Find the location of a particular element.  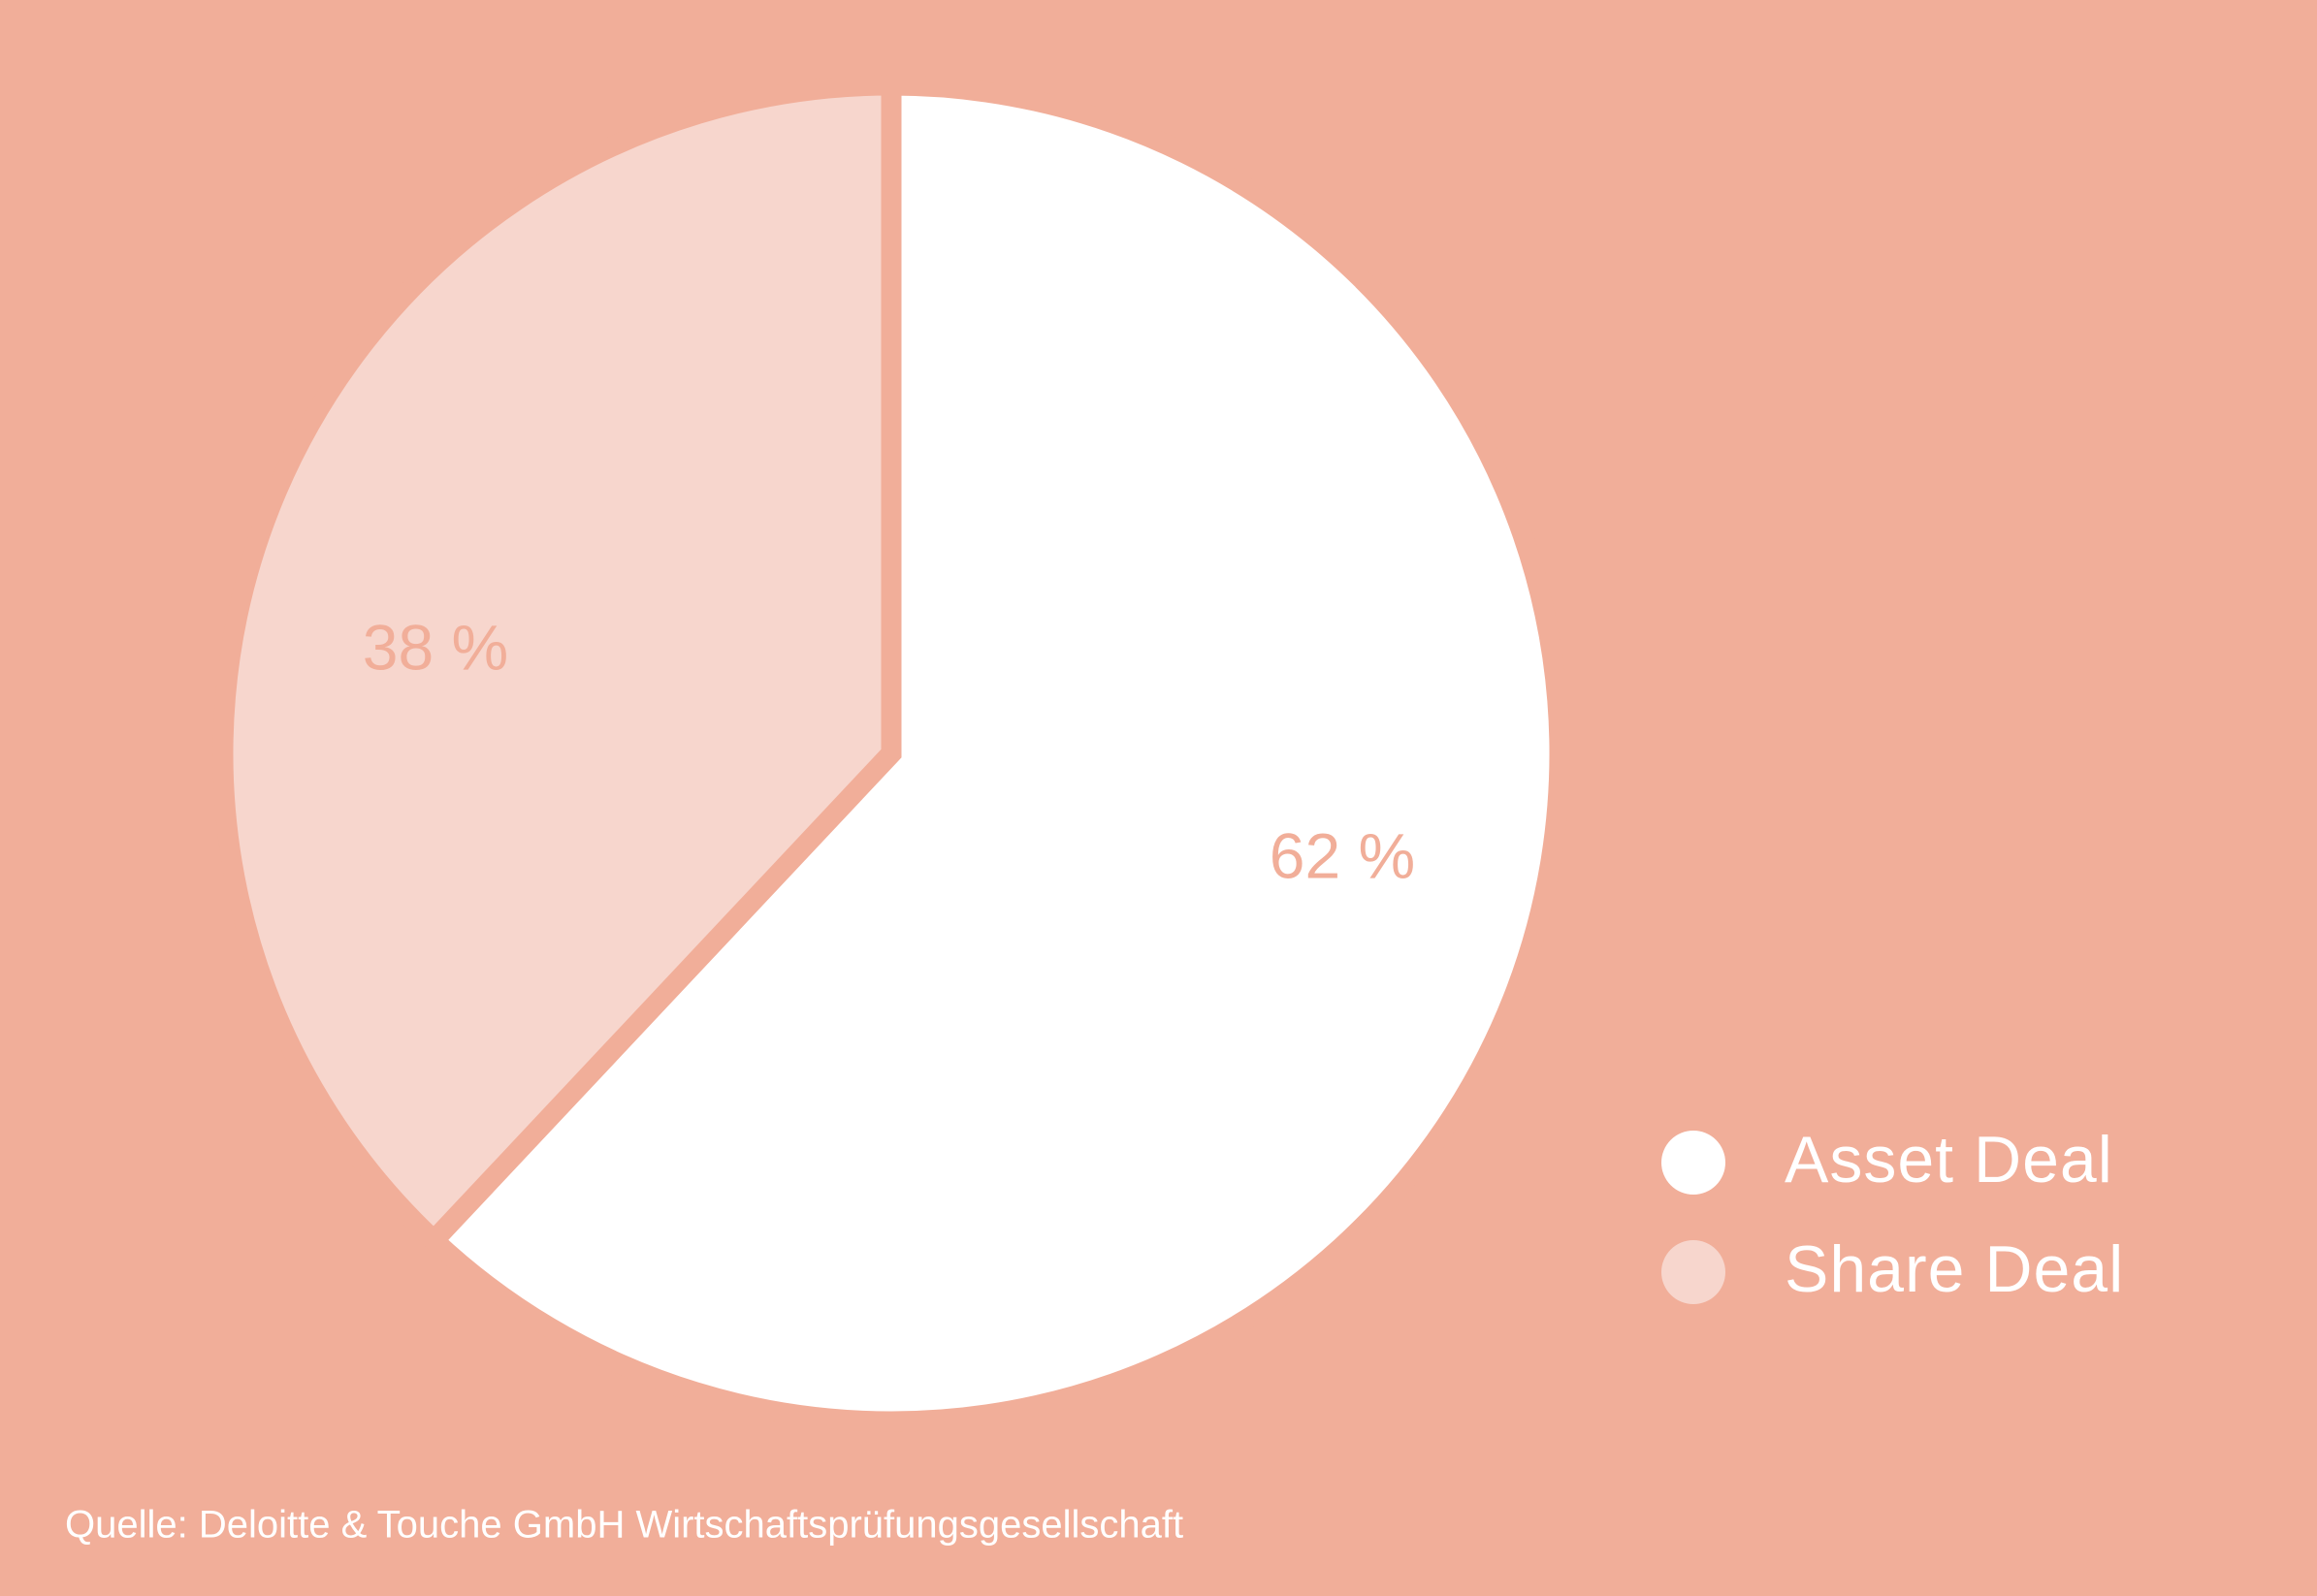

value-label: 38 % is located at coordinates (436, 647).